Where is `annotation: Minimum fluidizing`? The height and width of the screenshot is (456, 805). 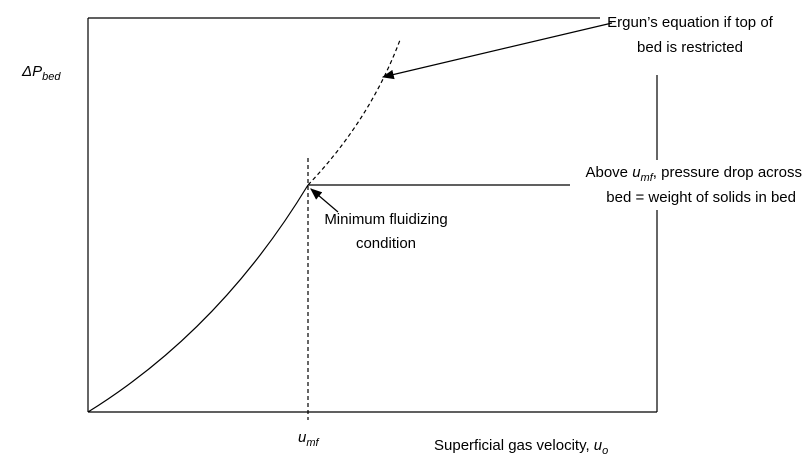 annotation: Minimum fluidizing is located at coordinates (385, 219).